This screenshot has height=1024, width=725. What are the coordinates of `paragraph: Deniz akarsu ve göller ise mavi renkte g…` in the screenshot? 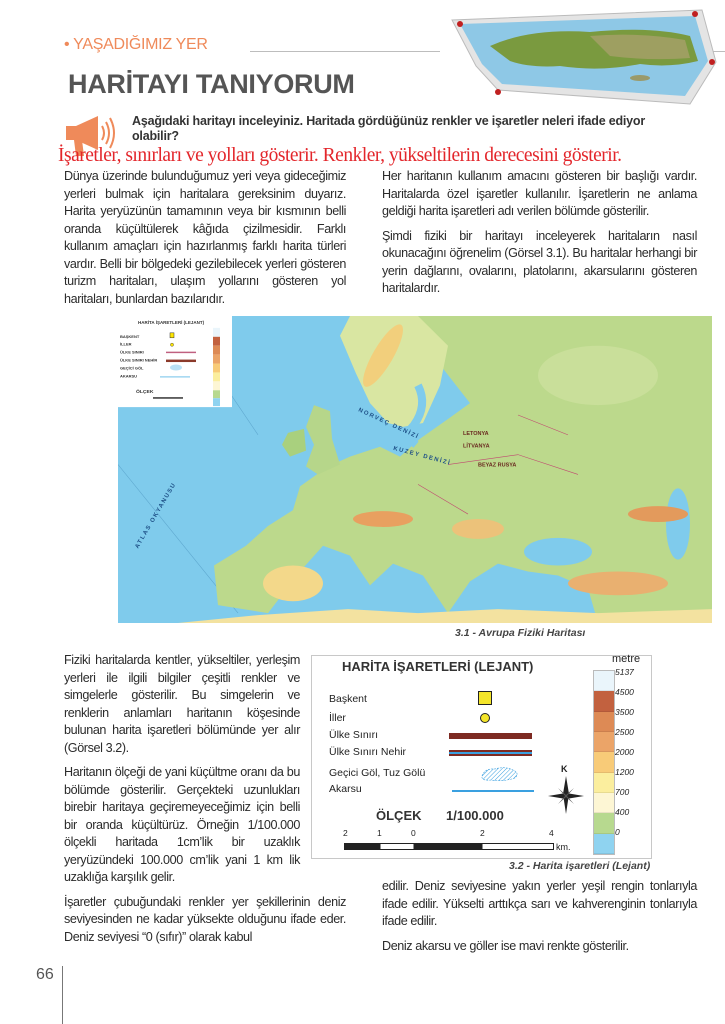 It's located at (505, 945).